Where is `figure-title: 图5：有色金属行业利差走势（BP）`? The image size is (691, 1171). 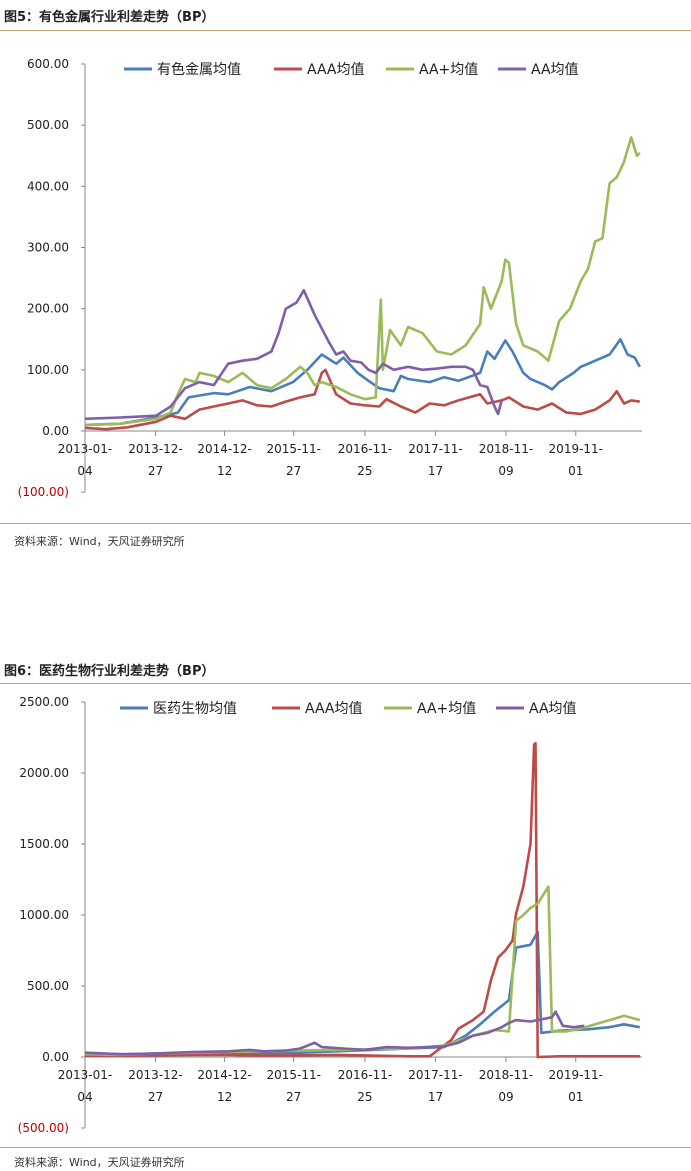
figure-title: 图5：有色金属行业利差走势（BP） is located at coordinates (109, 17).